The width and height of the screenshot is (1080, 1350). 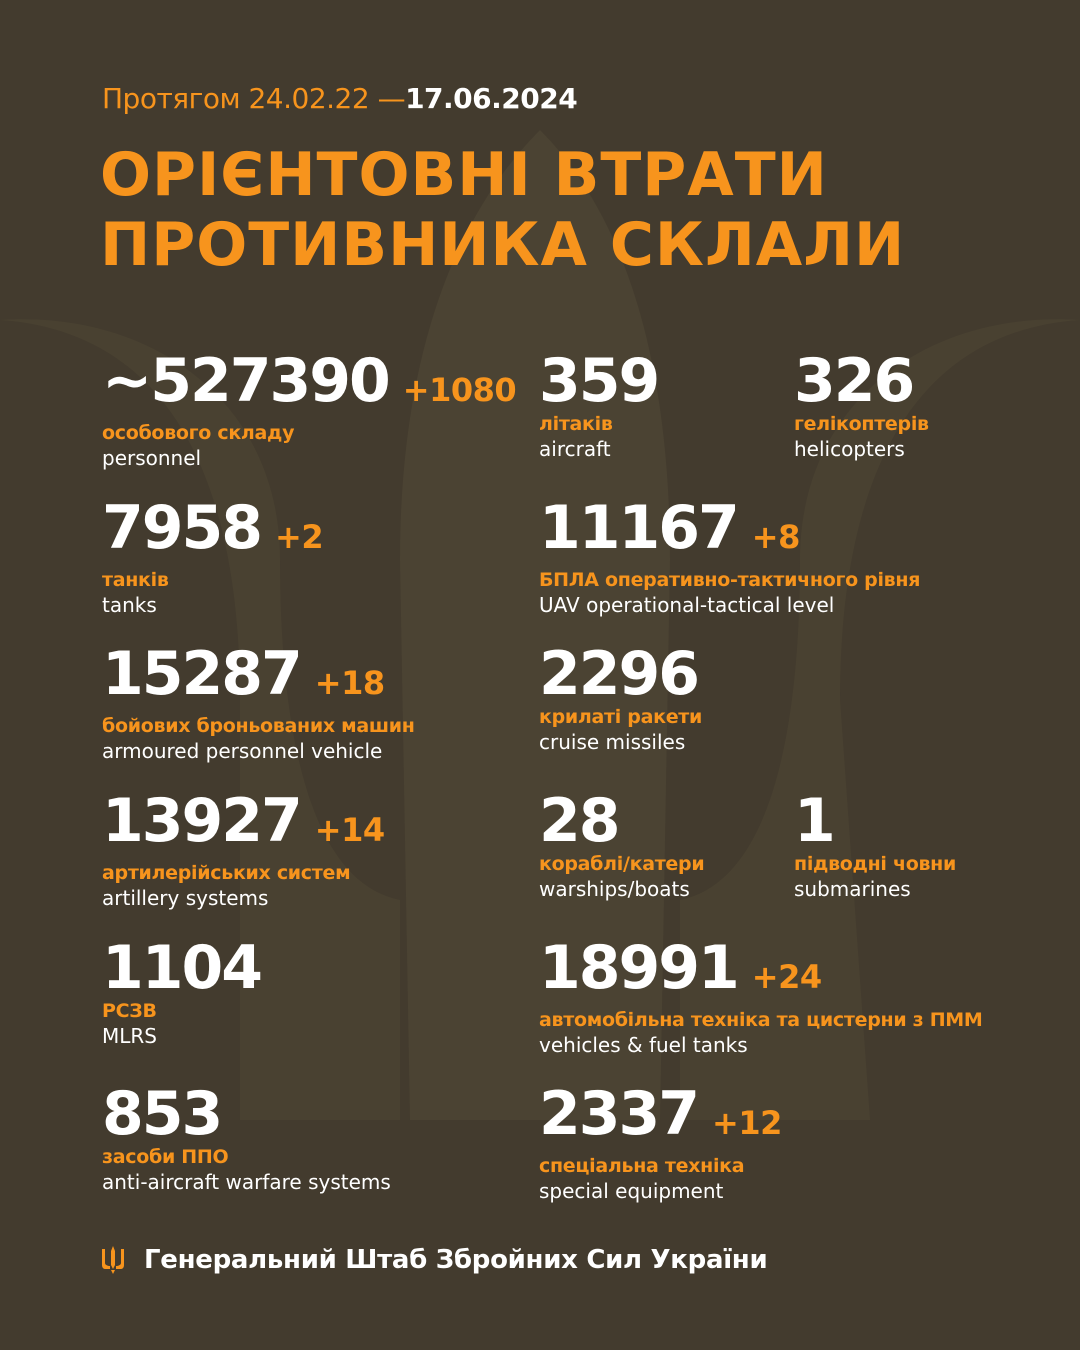 I want to click on stat-value: 1104, so click(x=182, y=968).